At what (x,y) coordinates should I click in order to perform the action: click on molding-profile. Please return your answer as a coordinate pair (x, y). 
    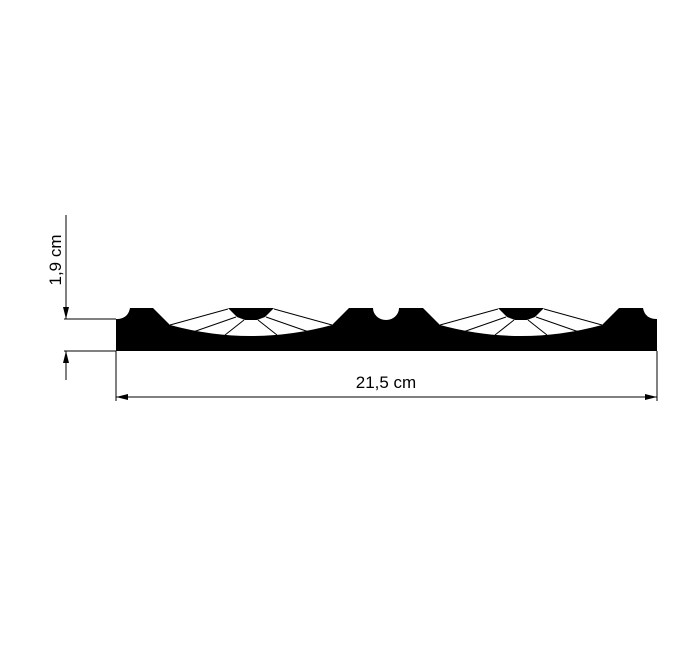
    Looking at the image, I should click on (386, 329).